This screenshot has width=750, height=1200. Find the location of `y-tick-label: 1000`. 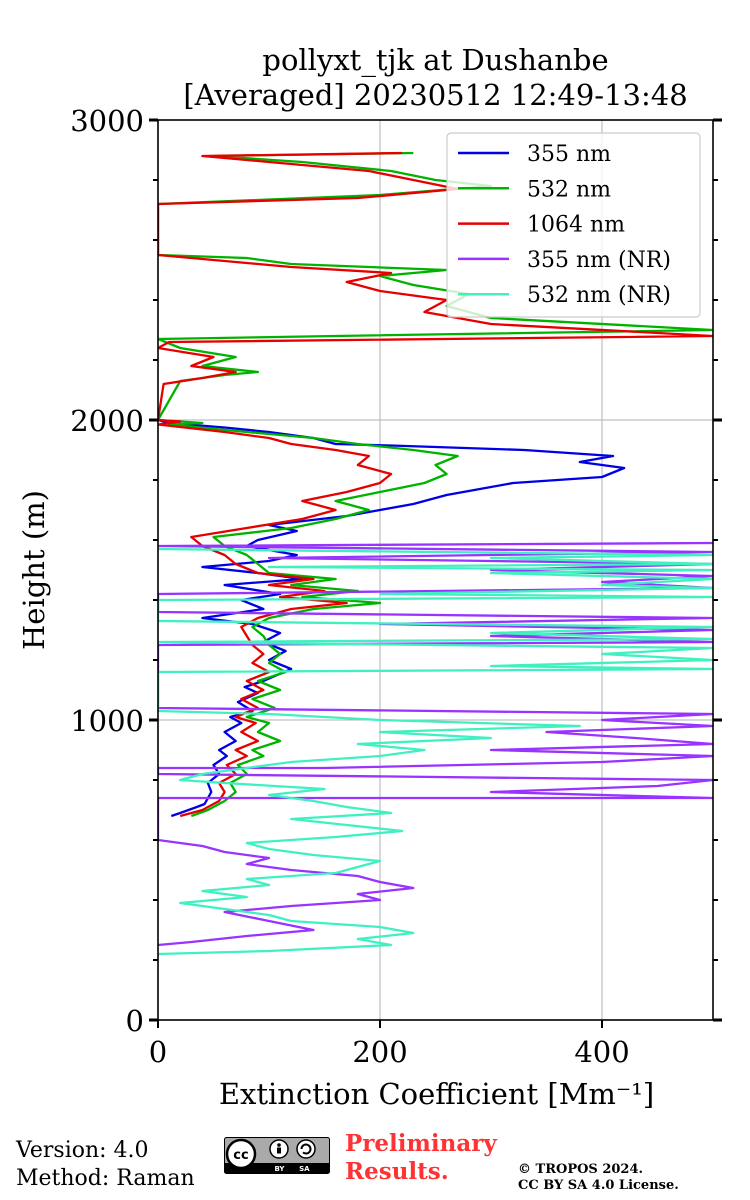

y-tick-label: 1000 is located at coordinates (107, 721).